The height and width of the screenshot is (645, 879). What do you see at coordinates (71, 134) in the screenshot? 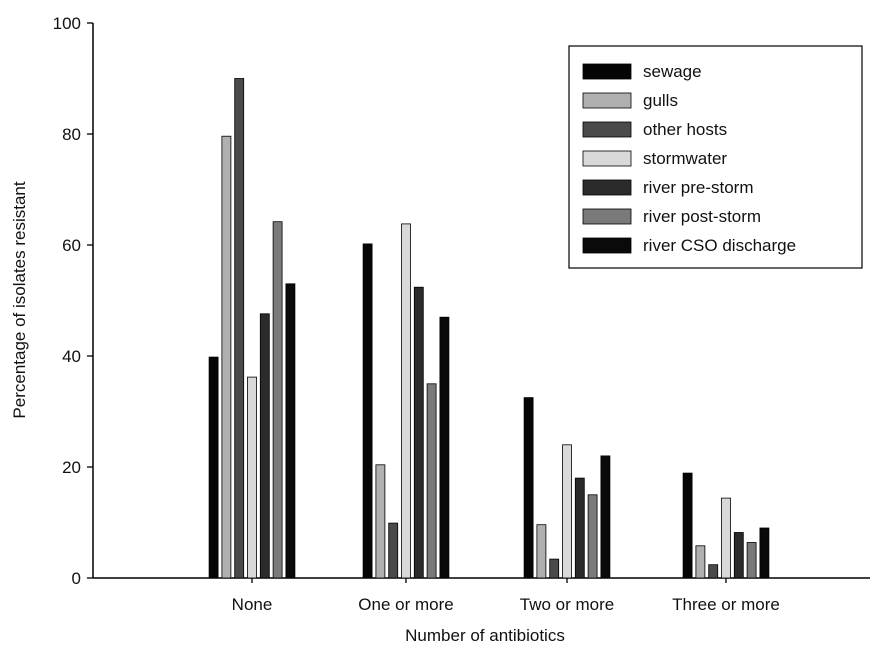
I see `y-tick-label: 80` at bounding box center [71, 134].